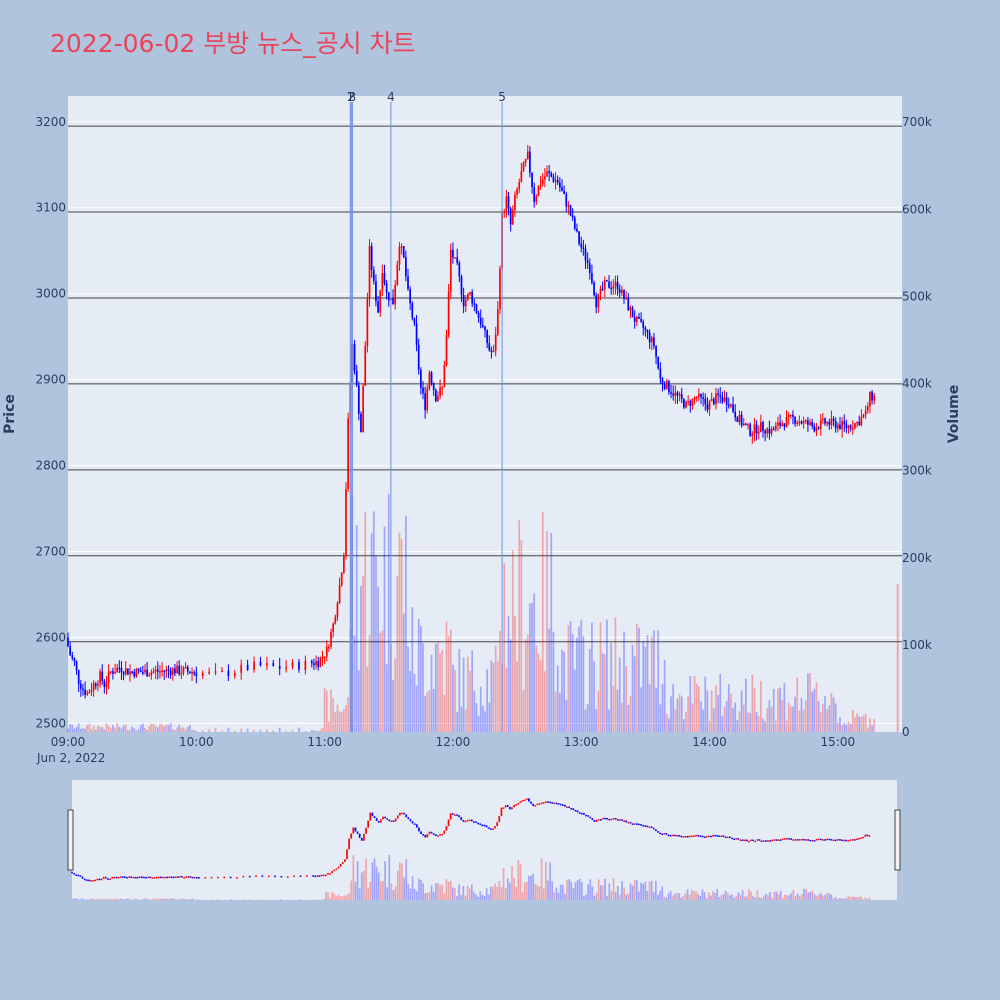 The width and height of the screenshot is (1000, 1000). I want to click on range-slider, so click(484, 840).